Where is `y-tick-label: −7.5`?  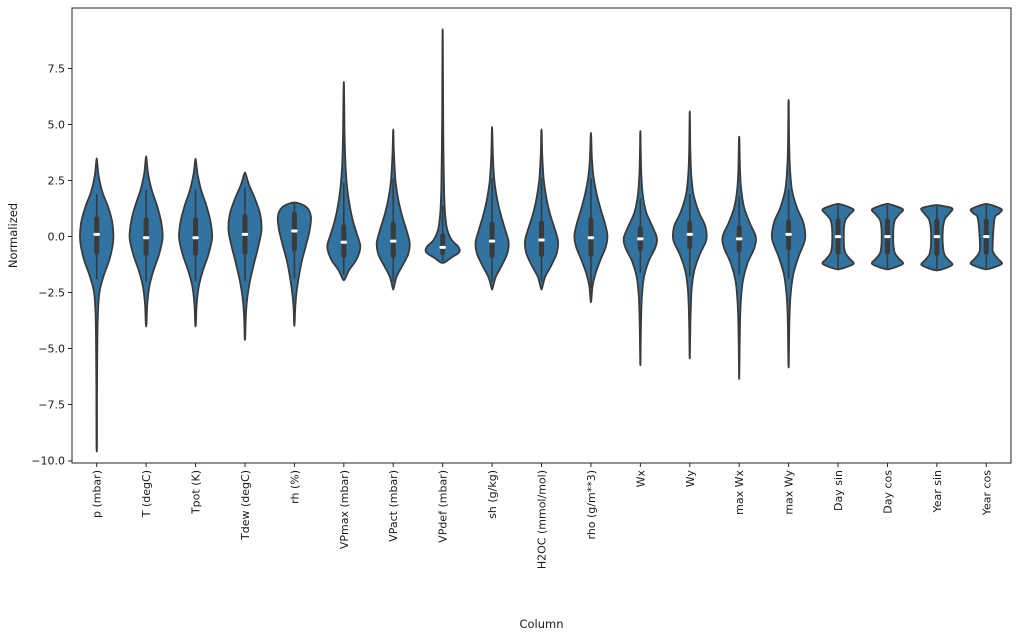 y-tick-label: −7.5 is located at coordinates (51, 405).